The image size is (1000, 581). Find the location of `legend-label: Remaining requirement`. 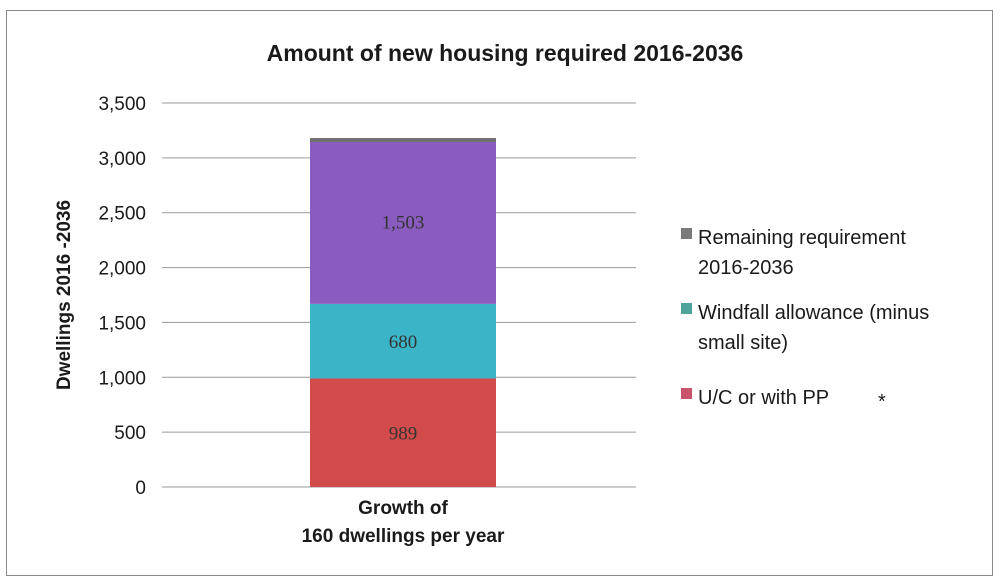

legend-label: Remaining requirement is located at coordinates (802, 238).